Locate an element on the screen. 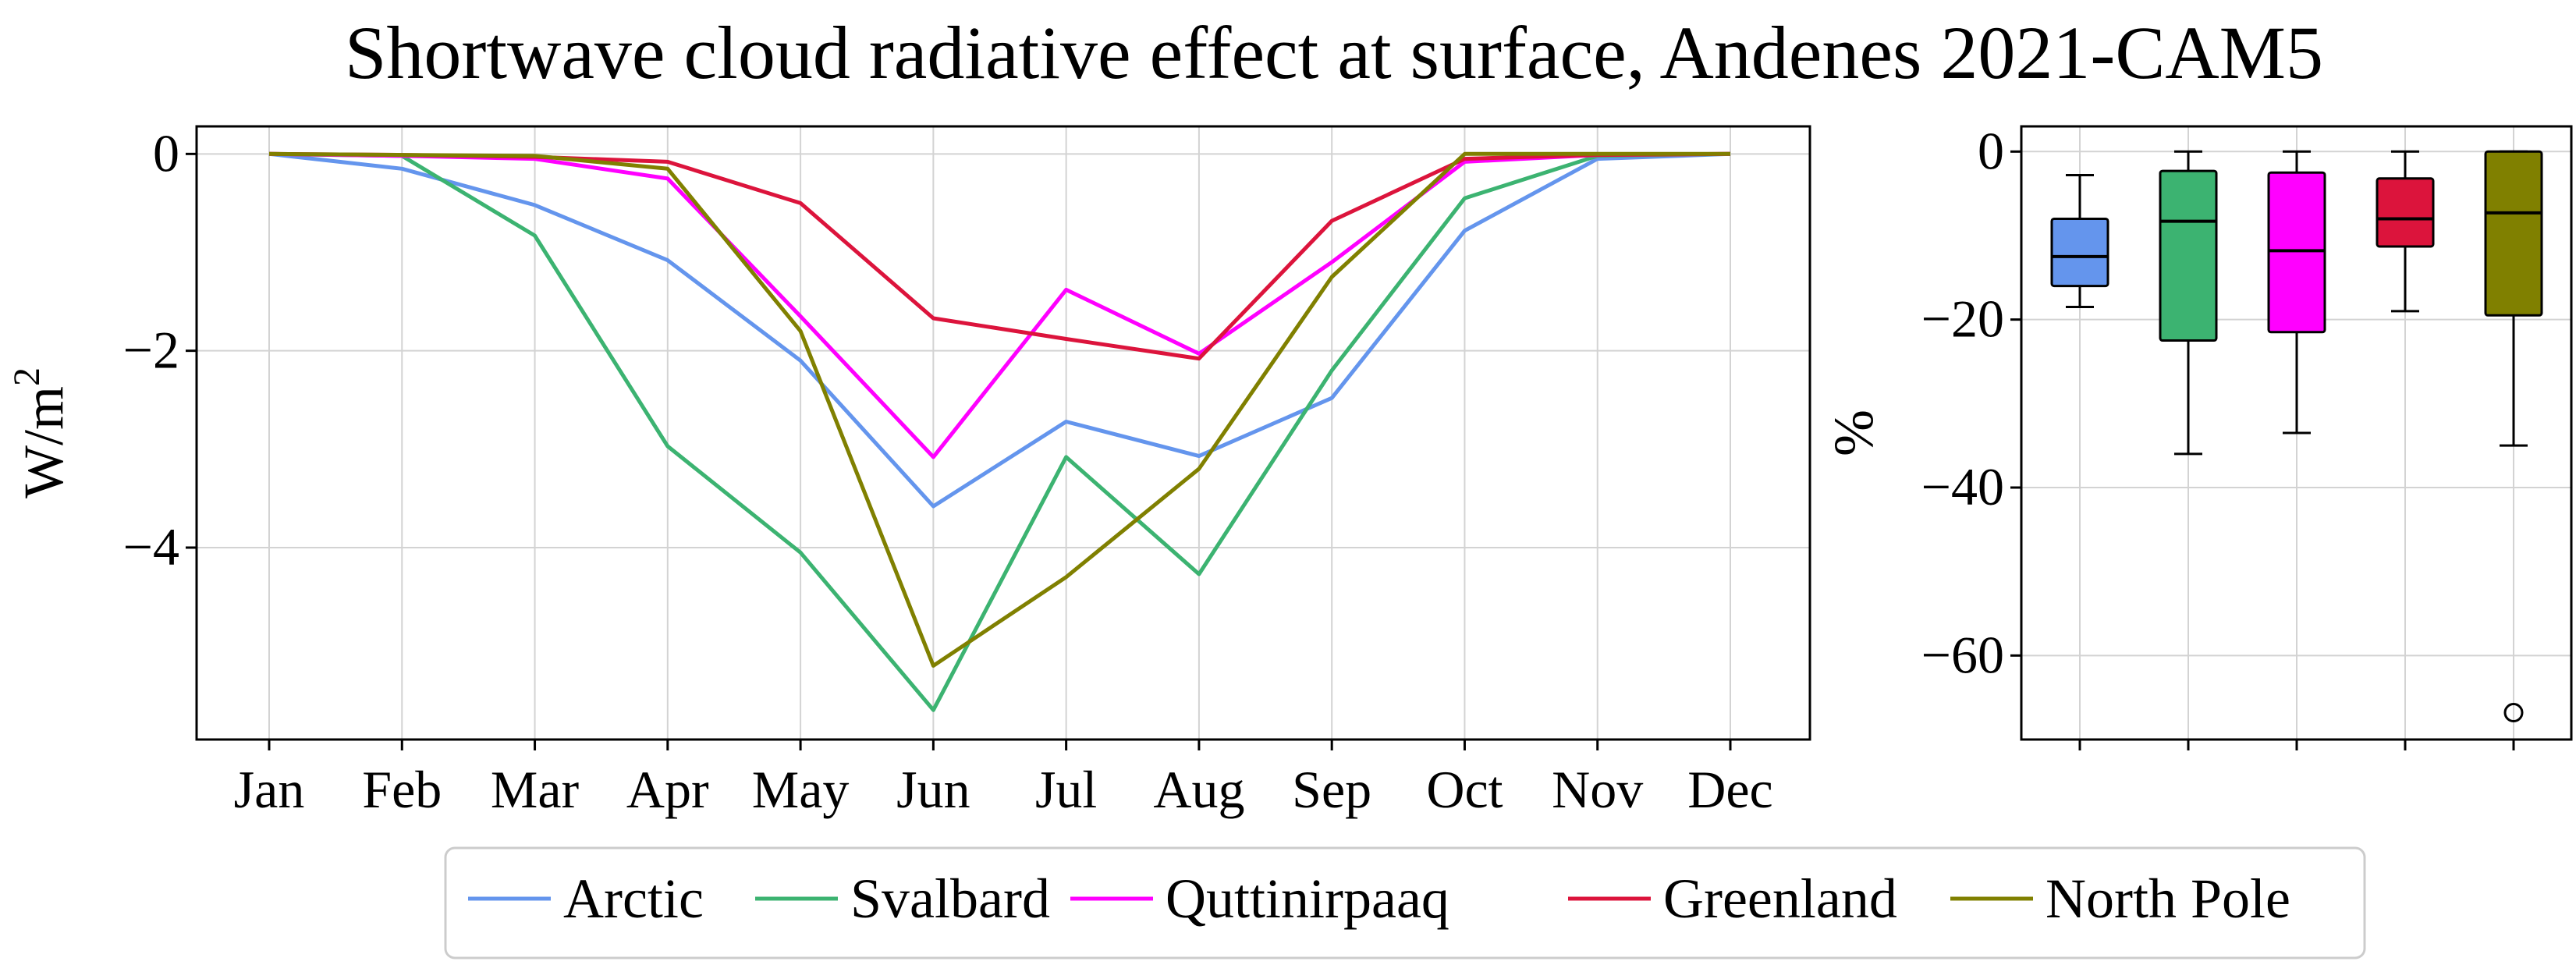  y-tick-label: −40 is located at coordinates (1962, 486).